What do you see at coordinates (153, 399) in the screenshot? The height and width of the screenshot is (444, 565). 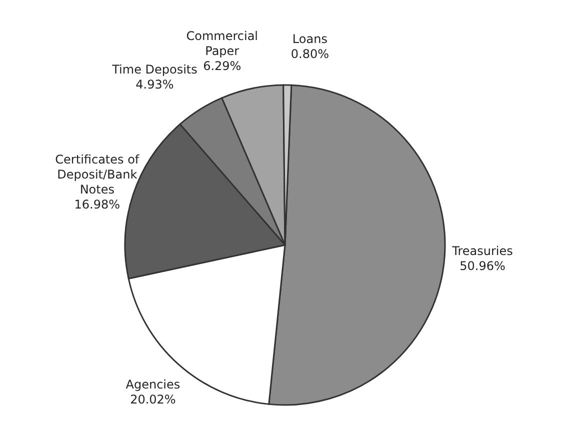 I see `data-label: 20.02%` at bounding box center [153, 399].